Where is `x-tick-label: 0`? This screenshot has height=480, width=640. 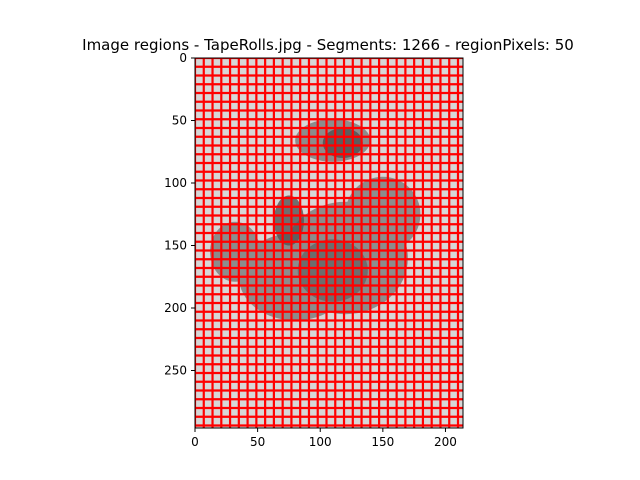
x-tick-label: 0 is located at coordinates (195, 442).